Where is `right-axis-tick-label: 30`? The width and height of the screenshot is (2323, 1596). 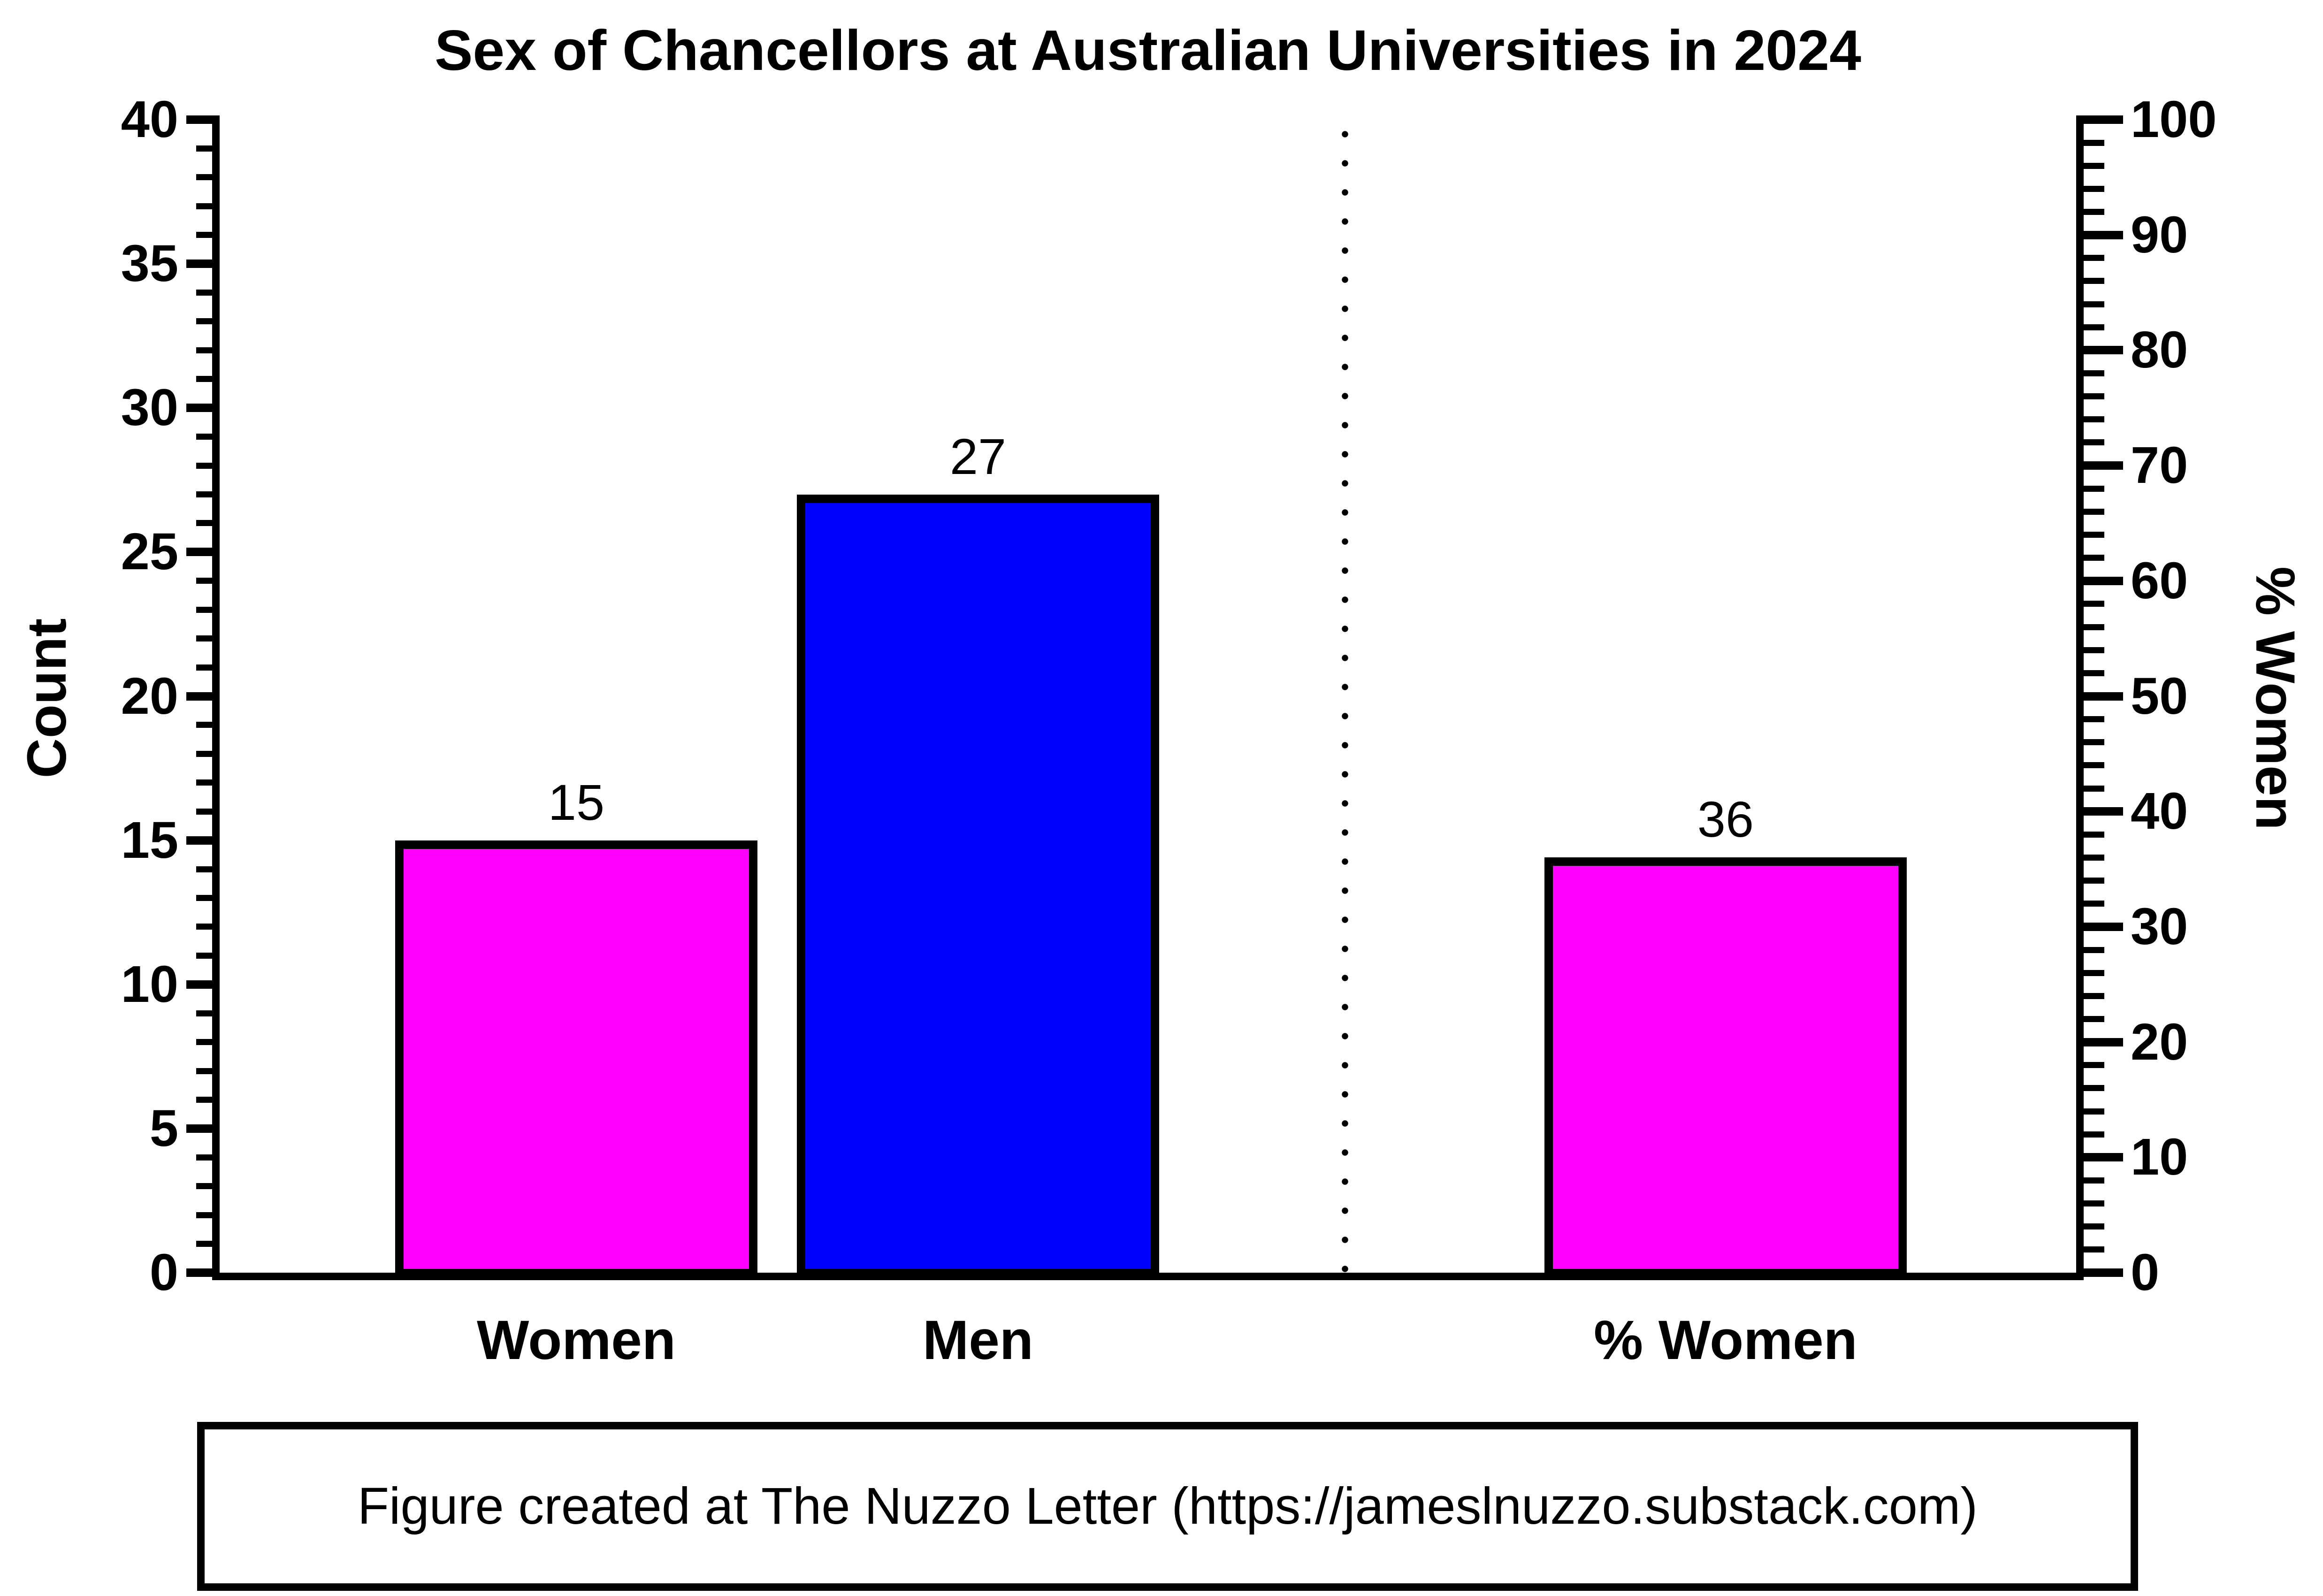 right-axis-tick-label: 30 is located at coordinates (2159, 926).